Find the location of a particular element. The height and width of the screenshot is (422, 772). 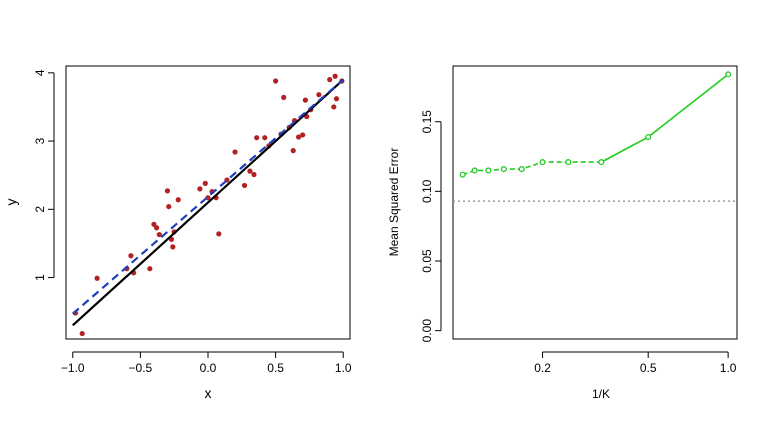

right-y-tick-label: 0.15 is located at coordinates (427, 122).